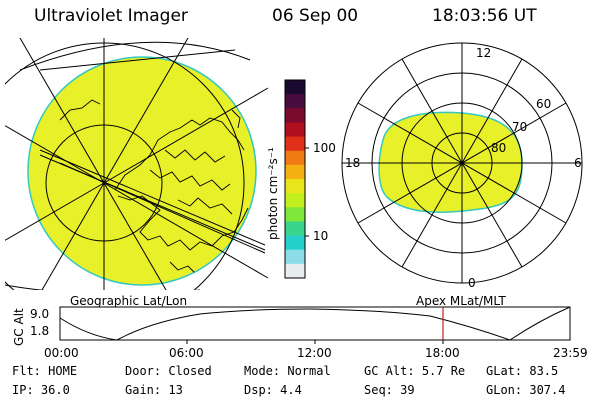 The height and width of the screenshot is (400, 600). What do you see at coordinates (442, 353) in the screenshot?
I see `altitude-xtick: 18:00` at bounding box center [442, 353].